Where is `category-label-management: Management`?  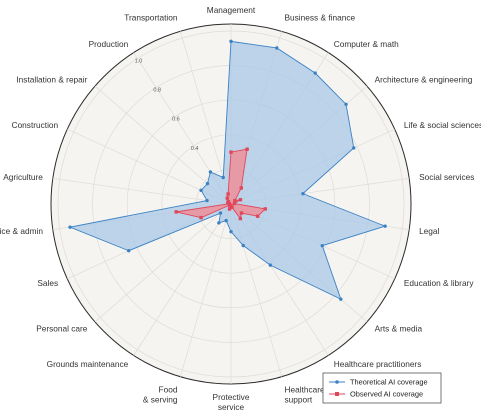
category-label-management: Management is located at coordinates (231, 10).